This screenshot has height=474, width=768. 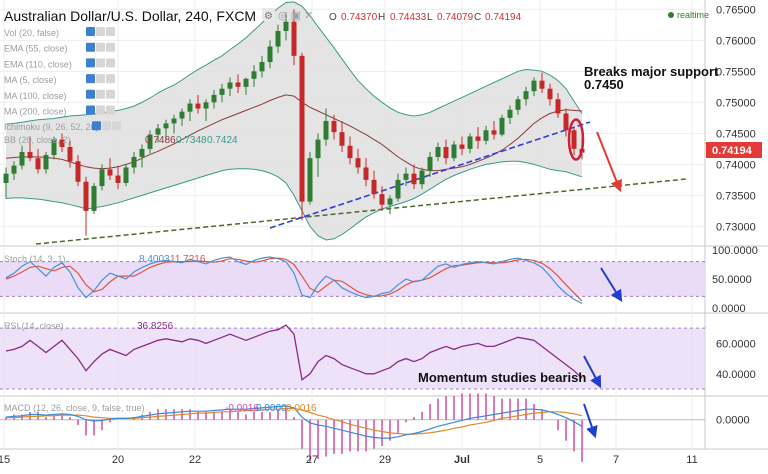 I want to click on blue-support-trendline, so click(x=430, y=175).